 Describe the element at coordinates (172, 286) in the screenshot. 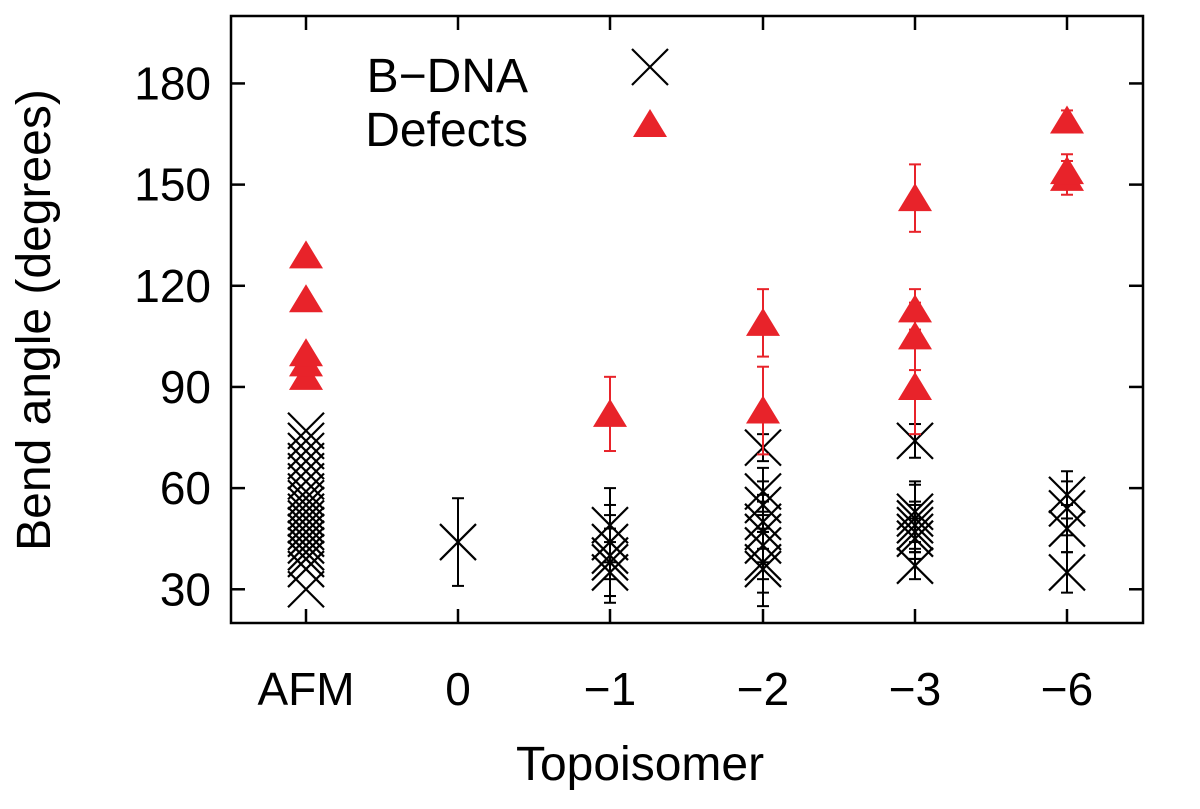

I see `y-tick-label: 120` at that location.